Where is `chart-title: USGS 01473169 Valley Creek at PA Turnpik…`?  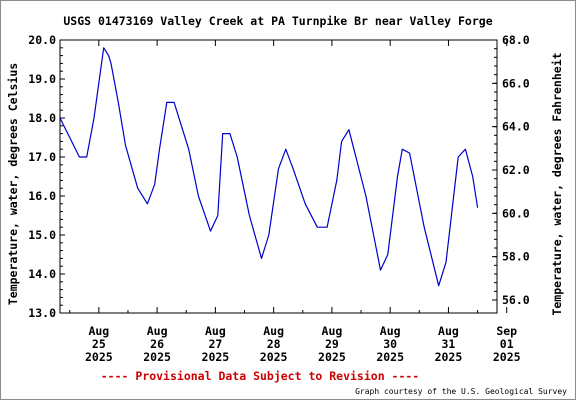
chart-title: USGS 01473169 Valley Creek at PA Turnpik… is located at coordinates (277, 21).